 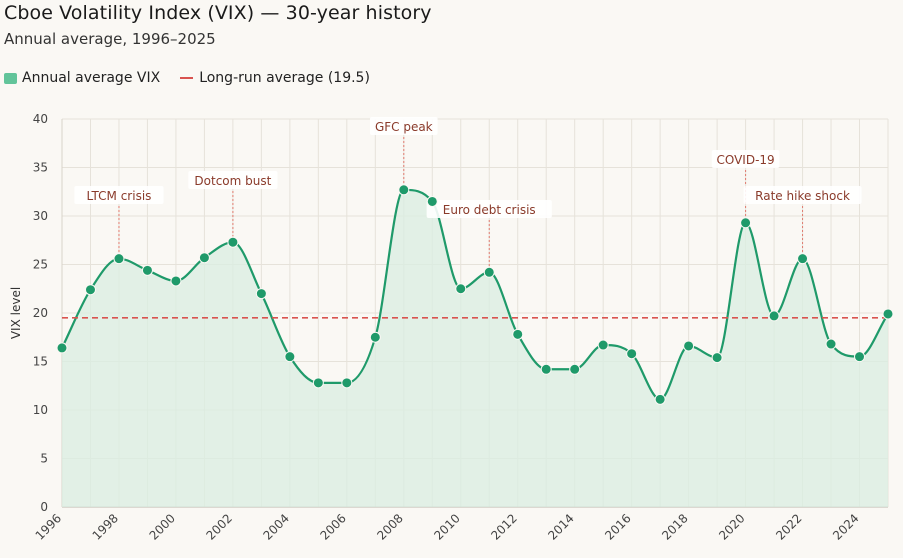 I want to click on legend-area-swatch, so click(x=10, y=78).